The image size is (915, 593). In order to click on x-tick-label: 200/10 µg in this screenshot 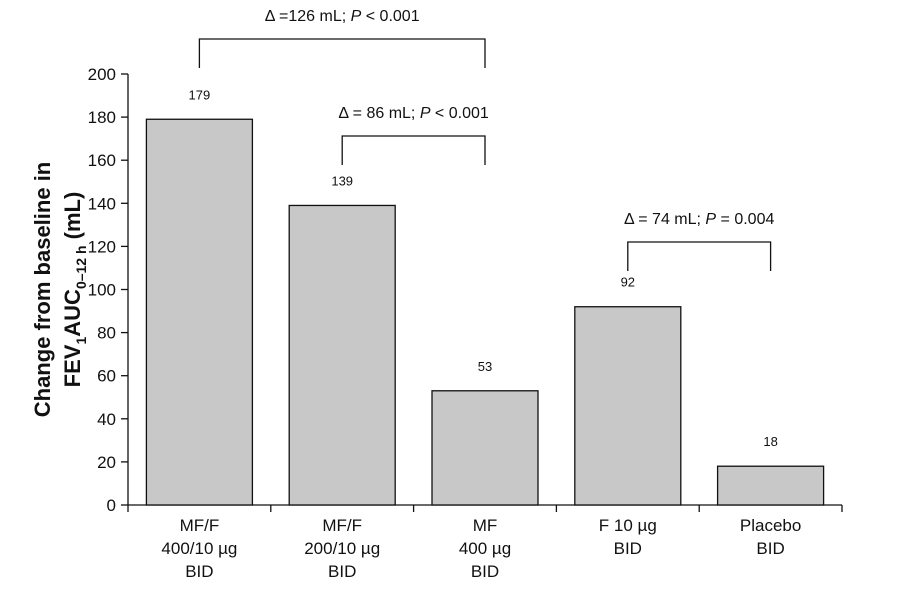, I will do `click(342, 548)`.